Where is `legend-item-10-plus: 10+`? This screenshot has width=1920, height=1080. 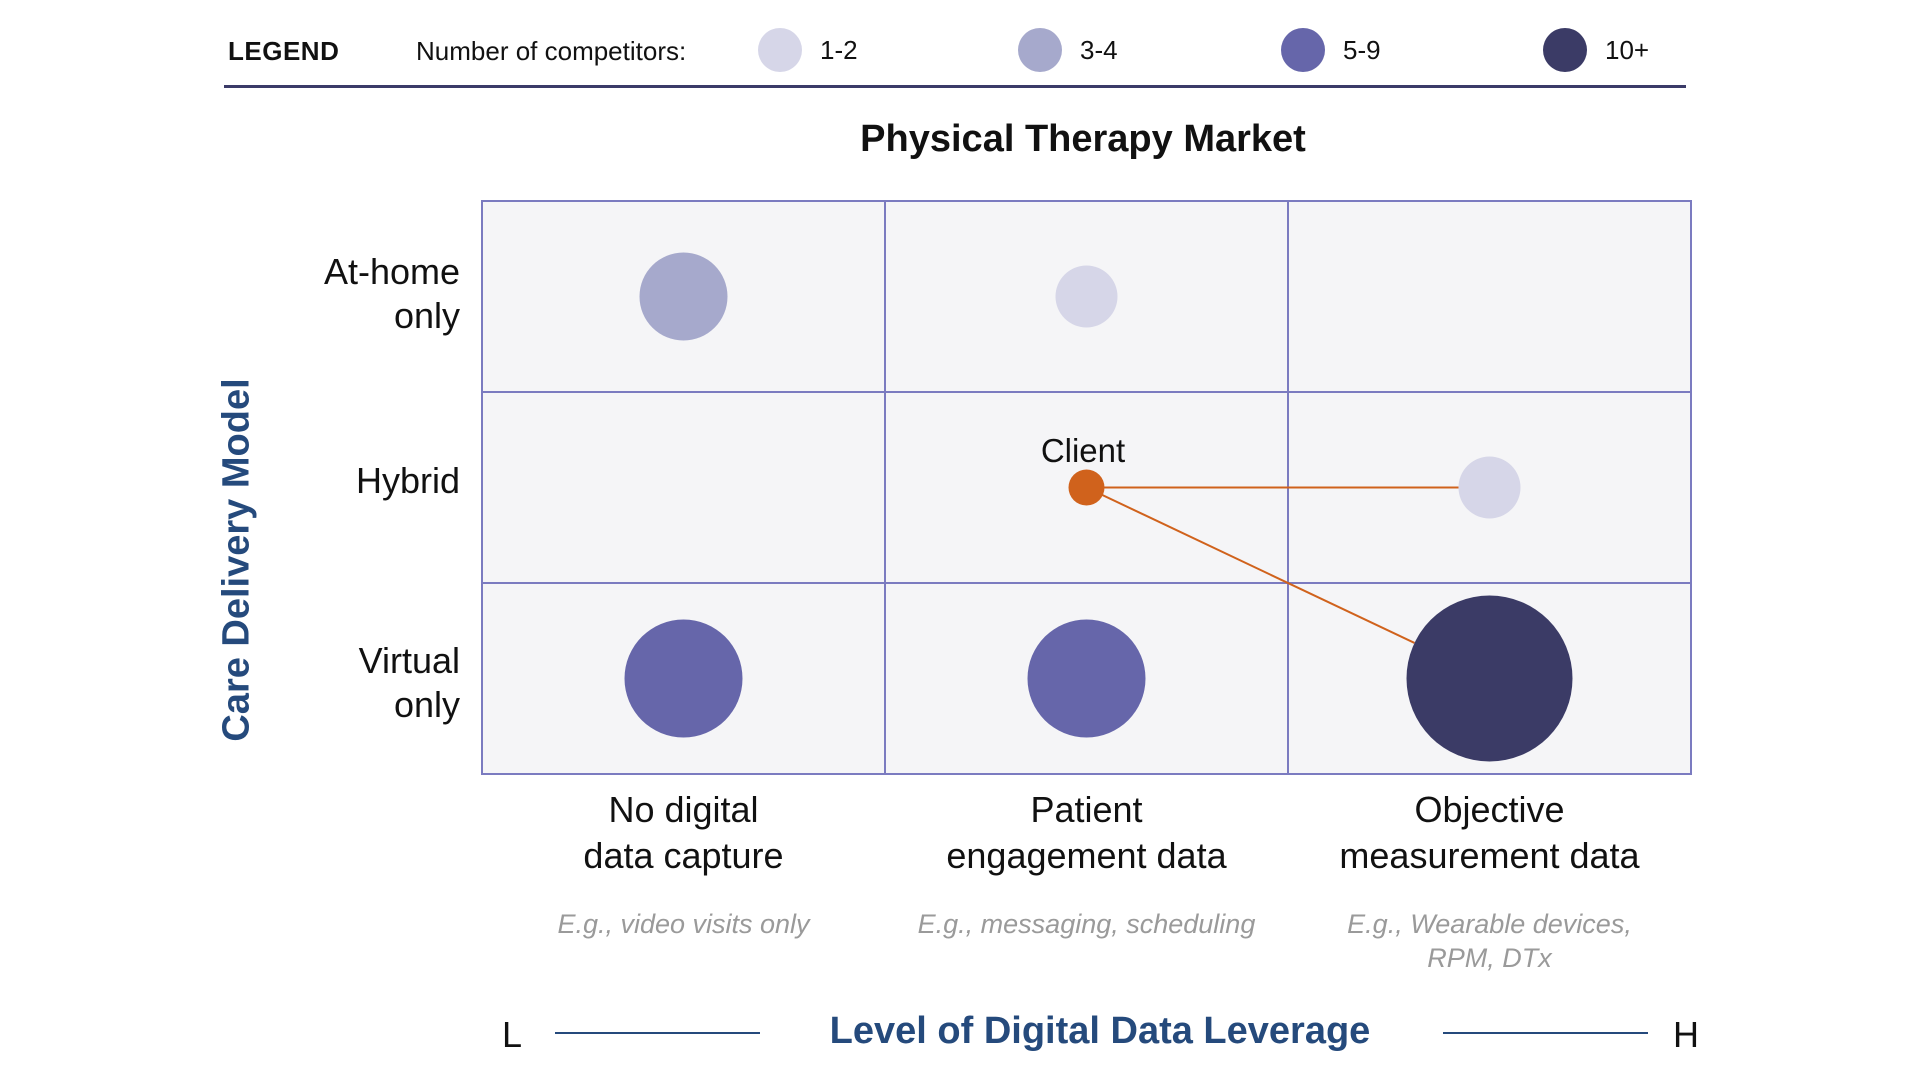
legend-item-10-plus: 10+ is located at coordinates (1596, 50).